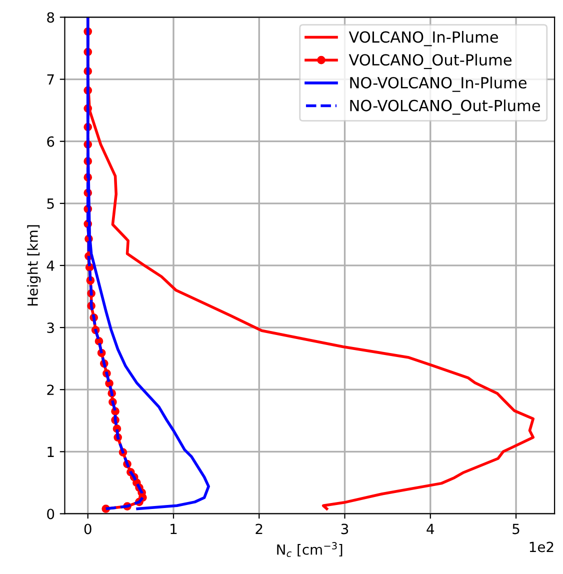 Image resolution: width=563 pixels, height=574 pixels. I want to click on y-tick-label: 7, so click(50, 79).